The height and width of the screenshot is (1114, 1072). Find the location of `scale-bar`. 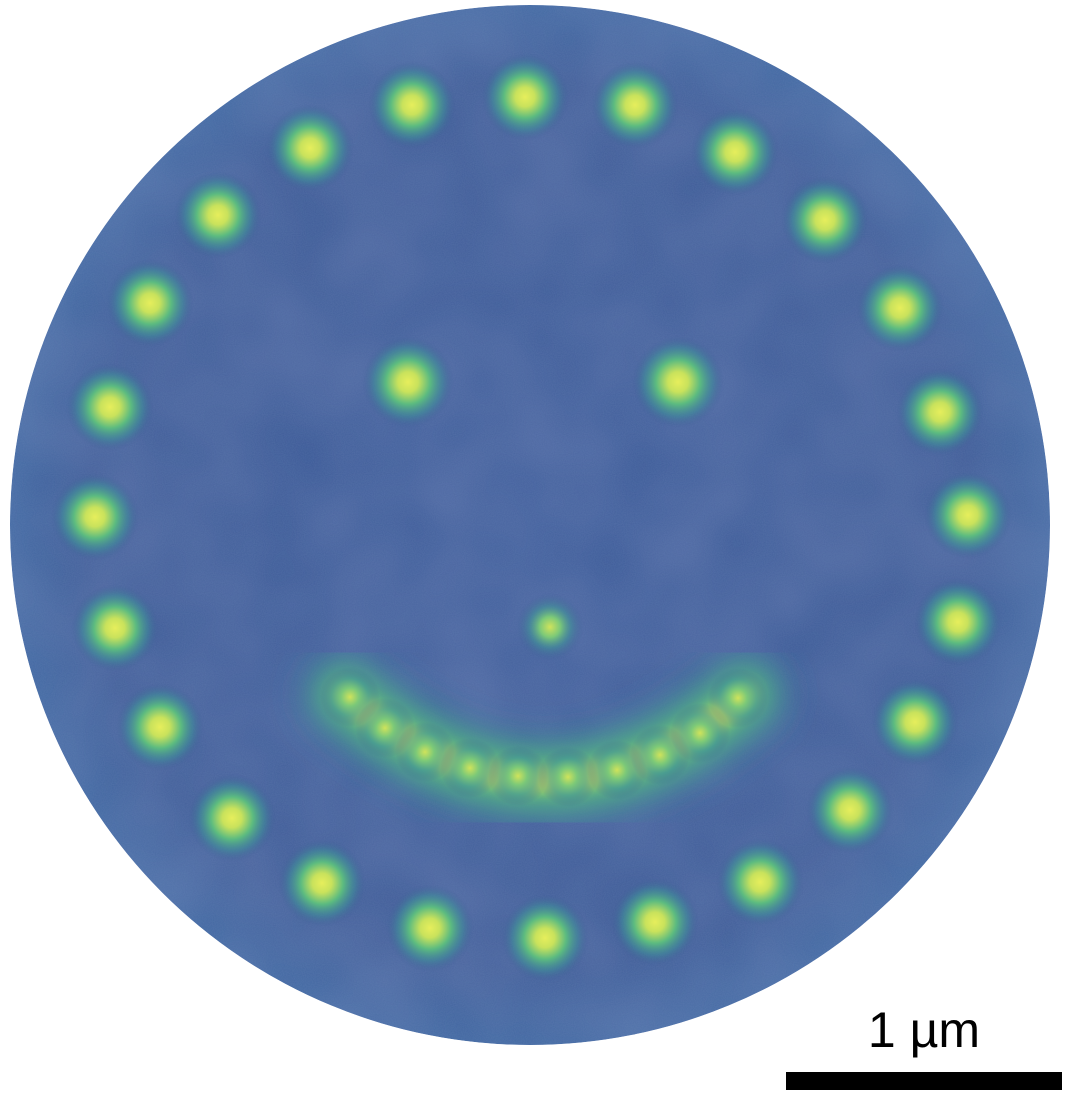

scale-bar is located at coordinates (924, 1081).